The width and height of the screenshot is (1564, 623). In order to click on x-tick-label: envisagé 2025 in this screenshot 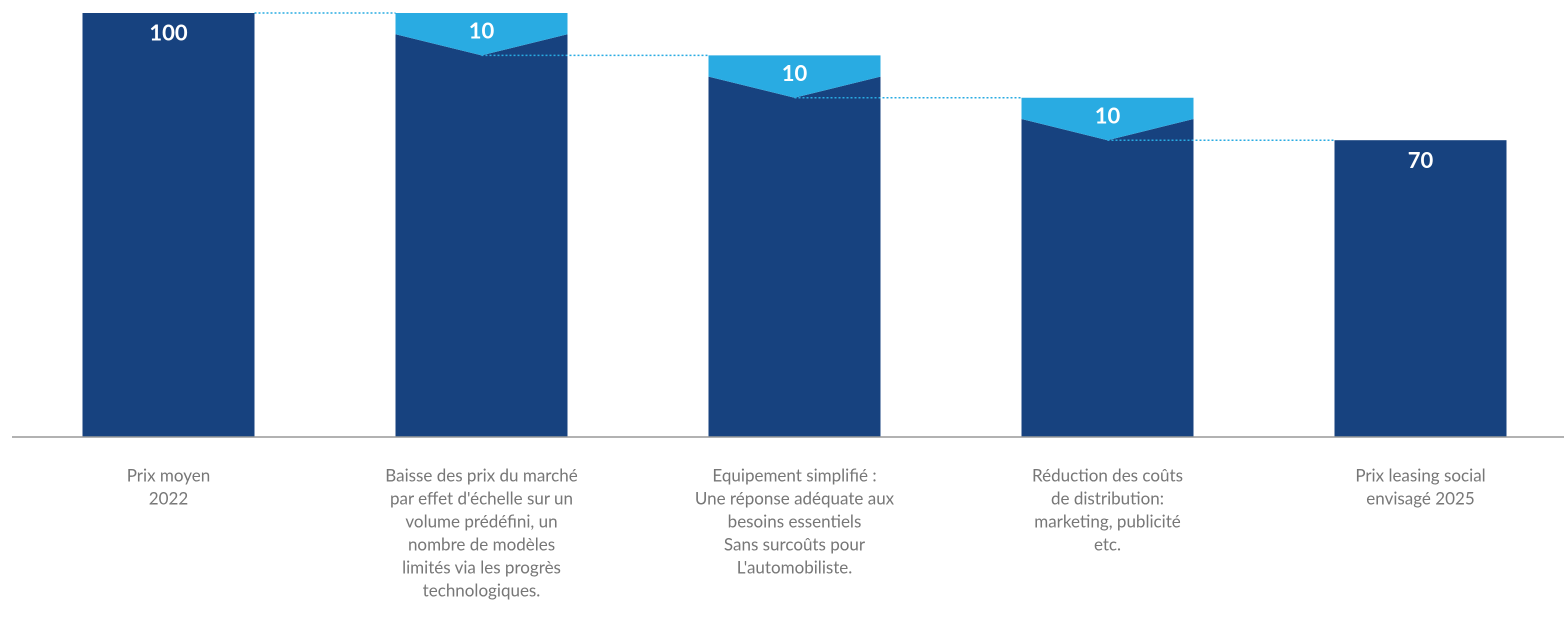, I will do `click(1420, 497)`.